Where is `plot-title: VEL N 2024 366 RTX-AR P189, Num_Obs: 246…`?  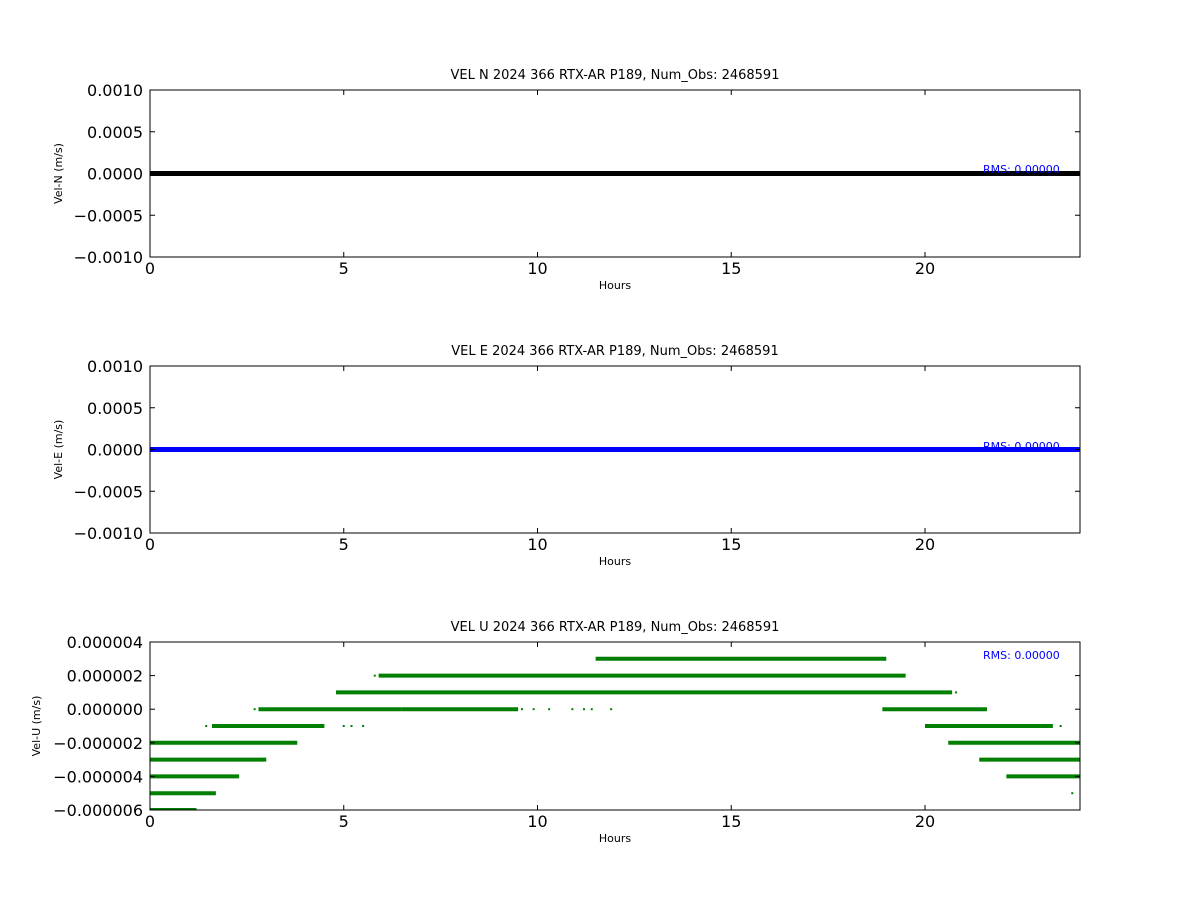
plot-title: VEL N 2024 366 RTX-AR P189, Num_Obs: 246… is located at coordinates (615, 75).